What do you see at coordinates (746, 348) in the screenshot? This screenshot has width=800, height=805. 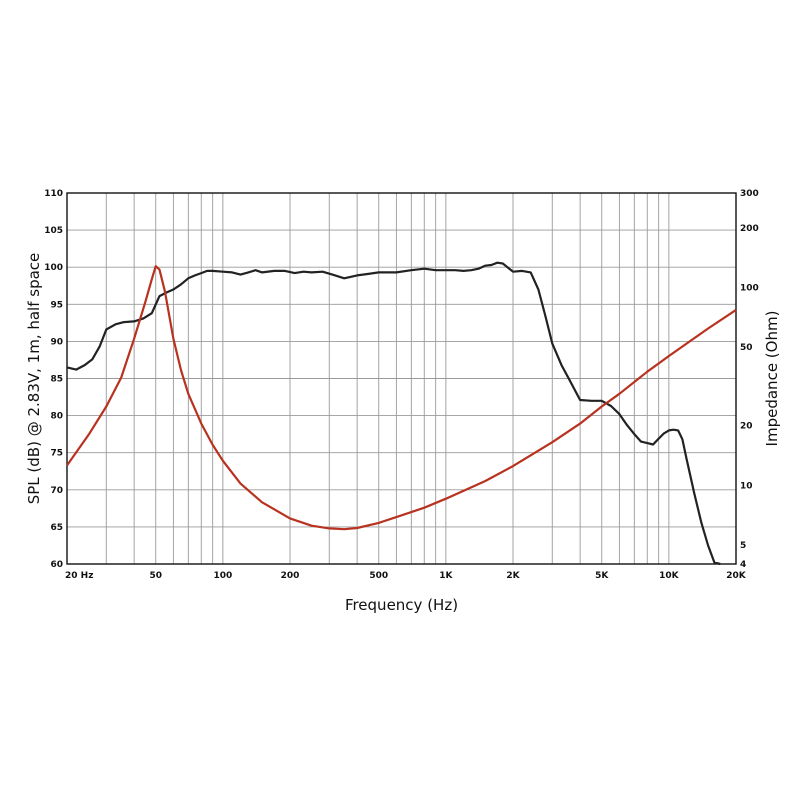 I see `y2-tick-label: 50` at bounding box center [746, 348].